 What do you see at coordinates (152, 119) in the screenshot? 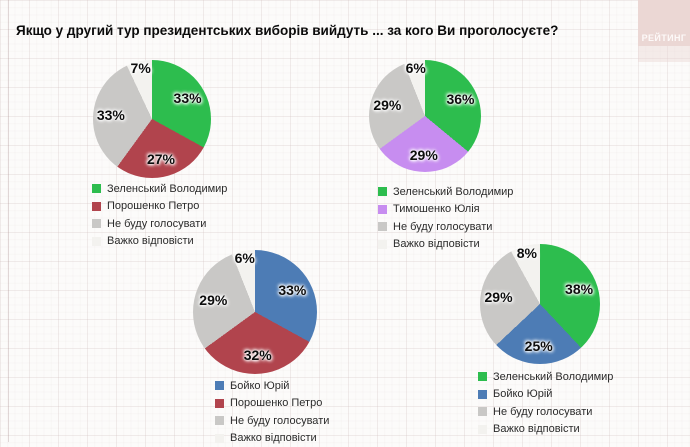
I see `pie-zelensky-poroshenko: 33% 27% 33% 7%` at bounding box center [152, 119].